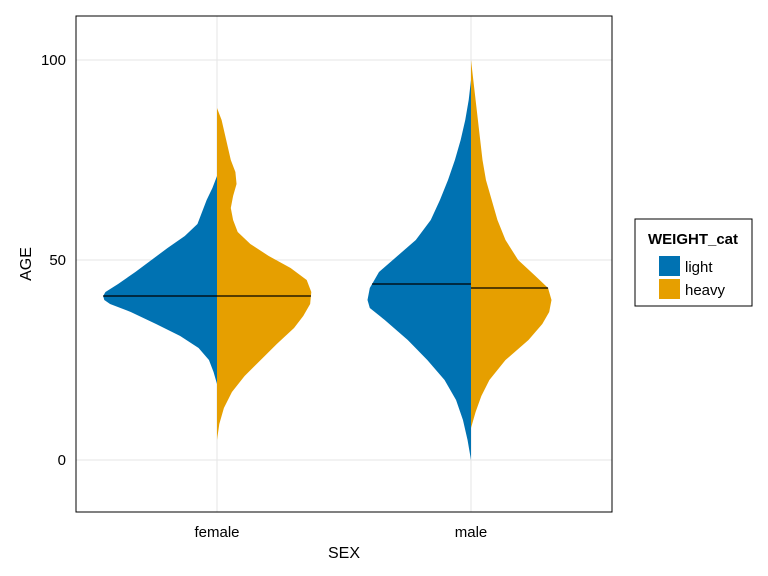 The image size is (768, 576). What do you see at coordinates (699, 267) in the screenshot?
I see `legend-label-light: light` at bounding box center [699, 267].